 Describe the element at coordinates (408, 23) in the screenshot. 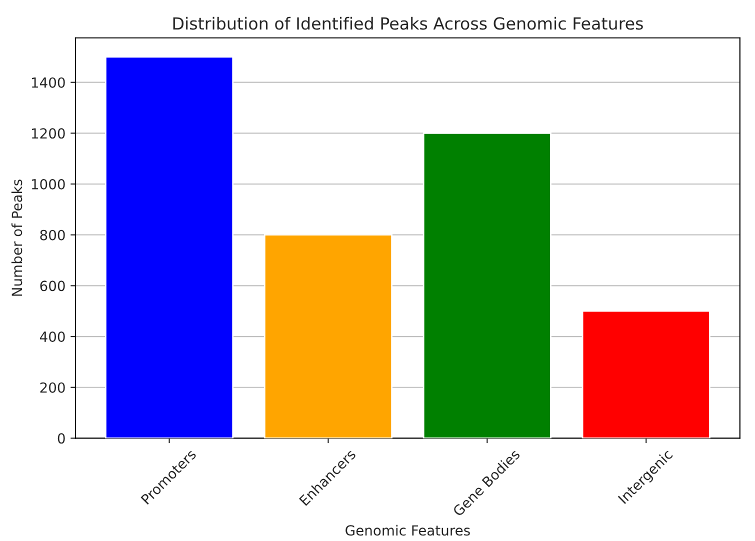

I see `chart-title: Distribution of Identified Peaks Across Genomic Features` at that location.